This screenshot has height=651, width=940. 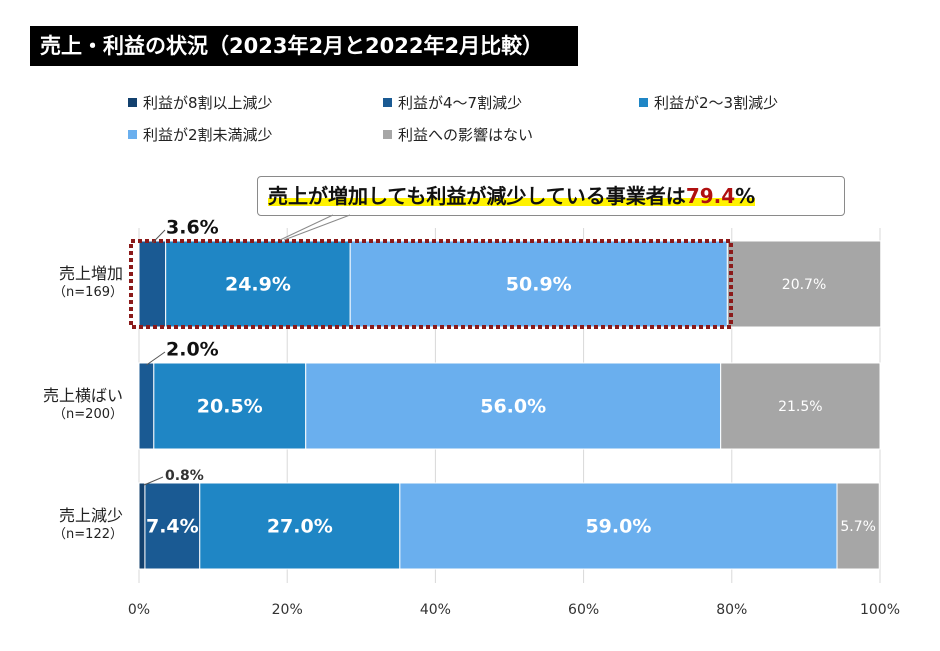 I want to click on data-label: 0.8%, so click(x=184, y=476).